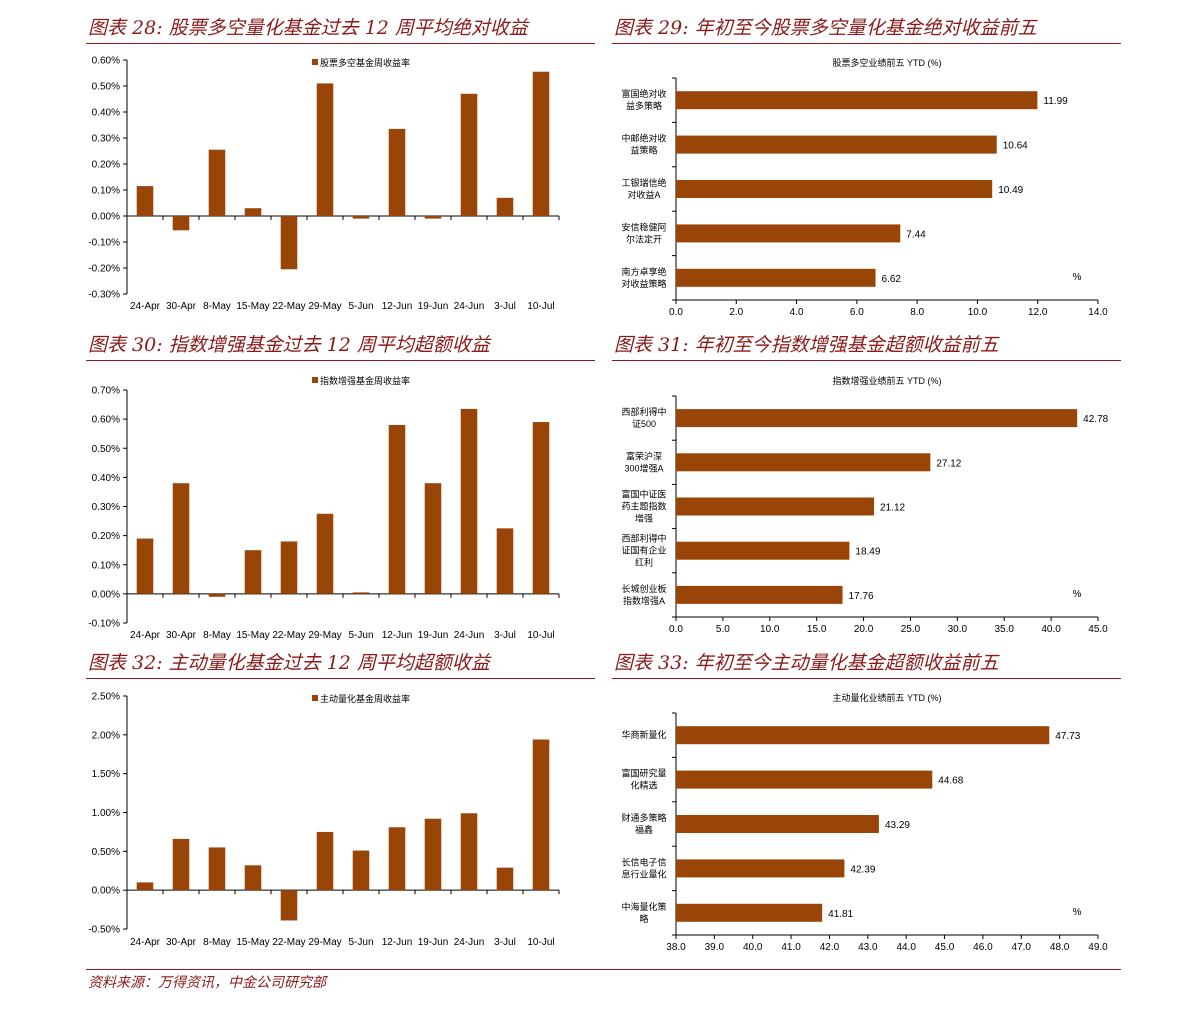 The image size is (1191, 1009). Describe the element at coordinates (867, 552) in the screenshot. I see `data-label: 18.49` at that location.